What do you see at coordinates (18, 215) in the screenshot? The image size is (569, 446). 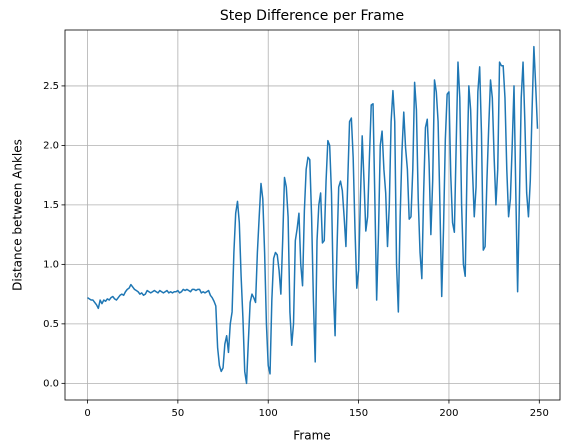 I see `y-axis-label: Distance between Ankles` at bounding box center [18, 215].